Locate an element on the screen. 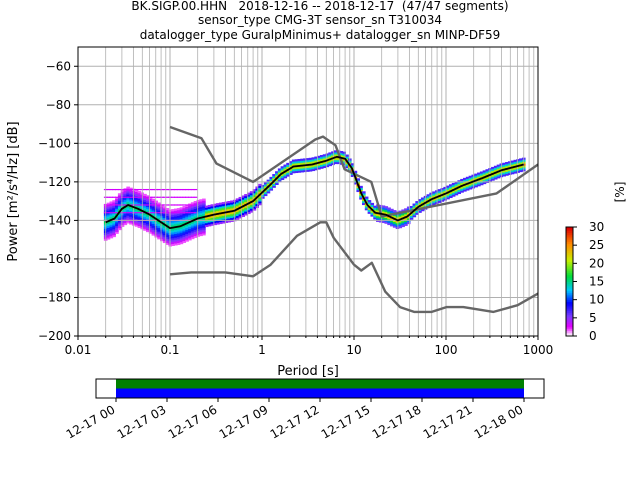  y-tick-label: −60 is located at coordinates (58, 66).